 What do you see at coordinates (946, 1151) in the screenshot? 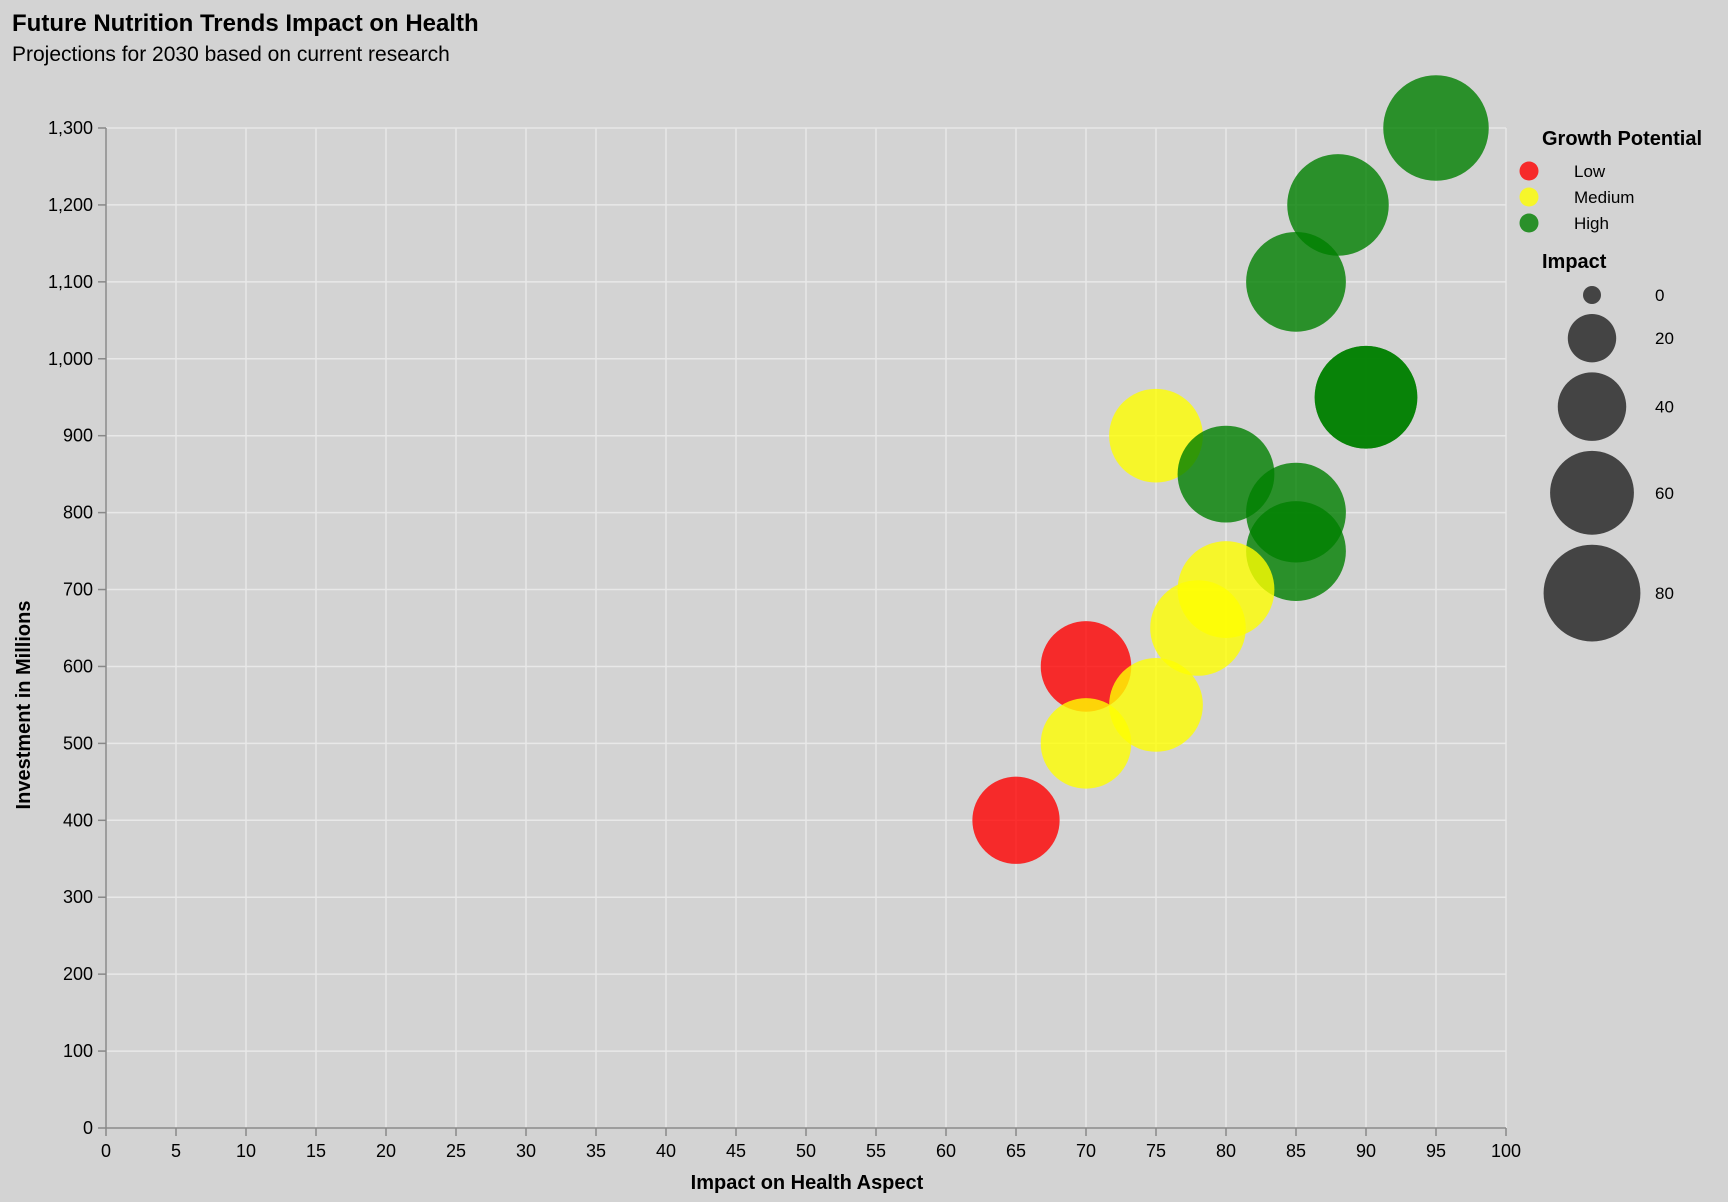
I see `x-tick-label: 60` at bounding box center [946, 1151].